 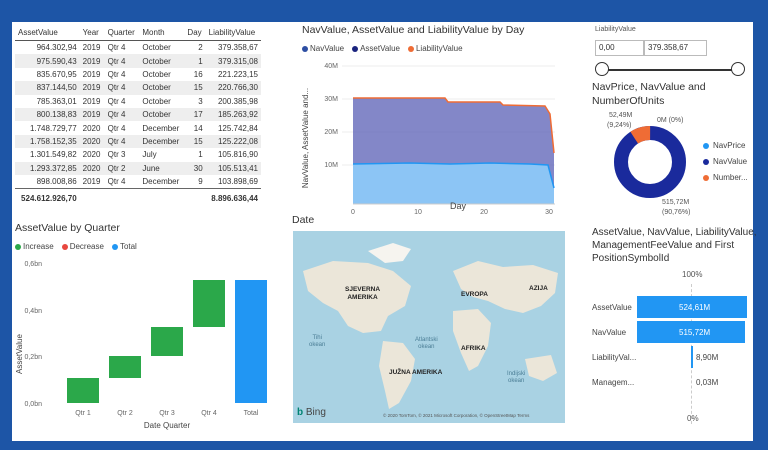 I want to click on table-row: 1.293.372,85 2020 Qtr 2 June 30 105.513,41, so click(x=138, y=168).